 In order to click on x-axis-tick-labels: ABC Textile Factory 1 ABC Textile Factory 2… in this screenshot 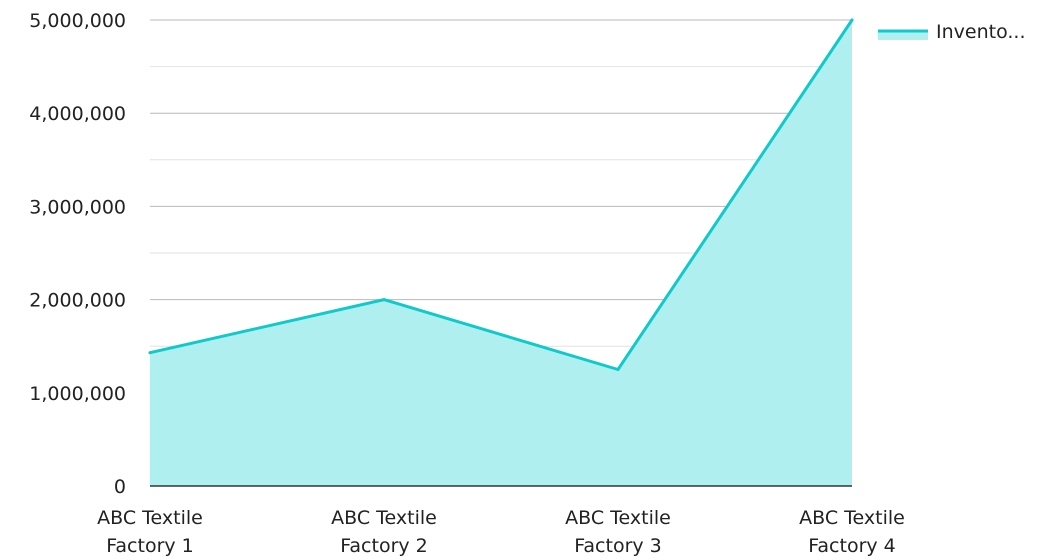, I will do `click(501, 532)`.